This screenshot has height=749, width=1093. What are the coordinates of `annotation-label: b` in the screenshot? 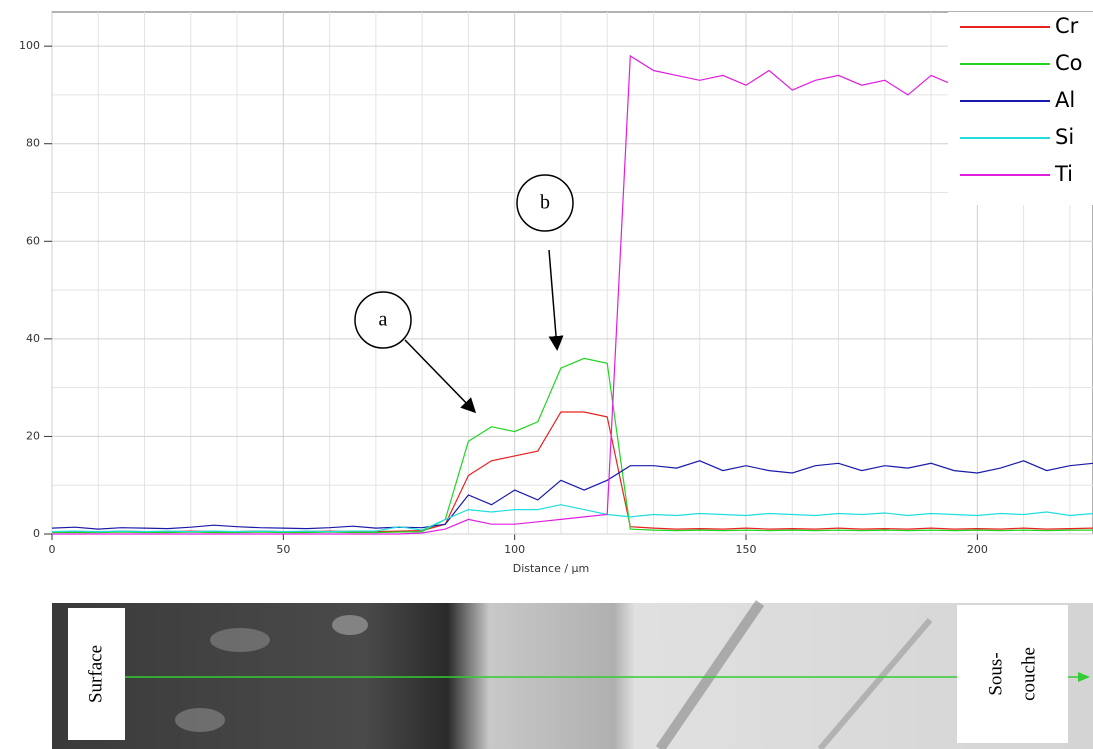 It's located at (545, 203).